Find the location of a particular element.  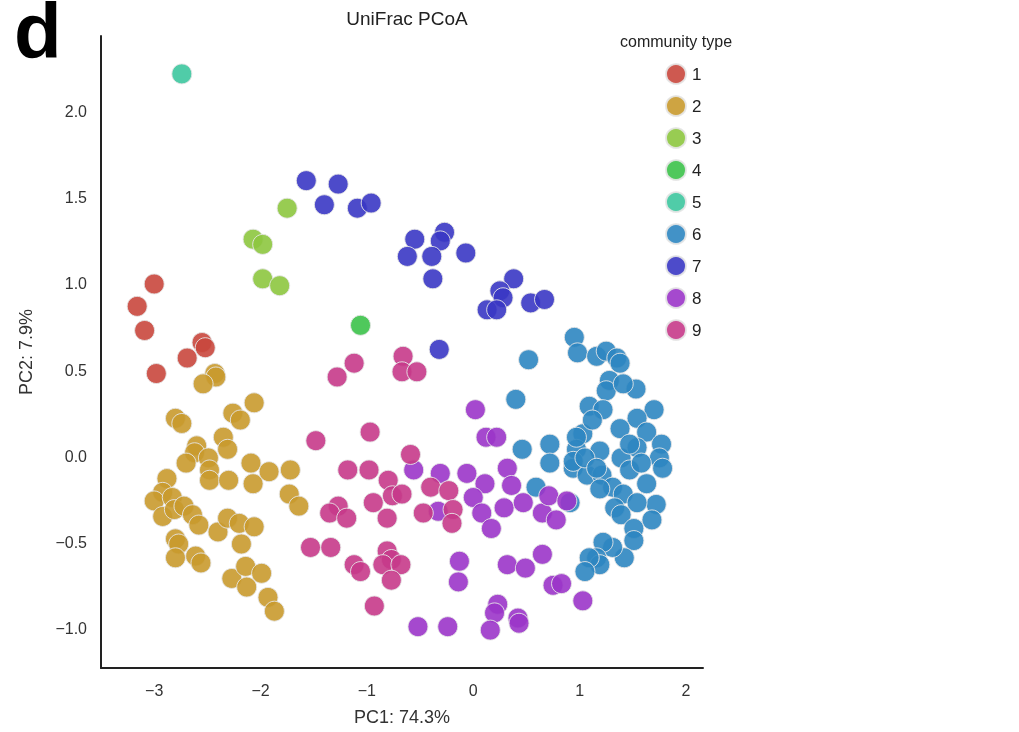

text: d is located at coordinates (38, 37).